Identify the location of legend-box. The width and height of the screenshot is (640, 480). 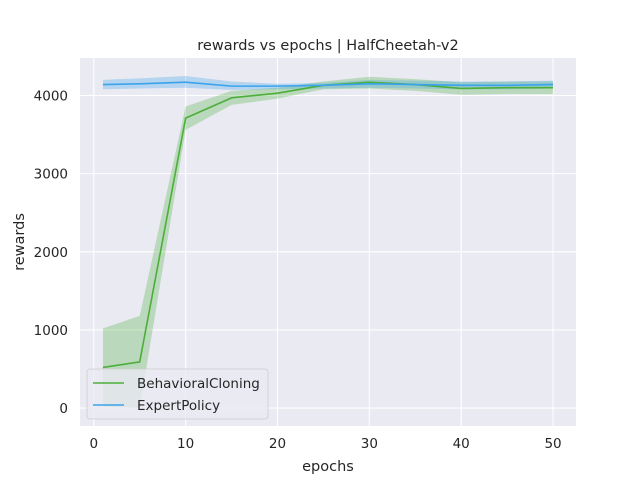
(177, 394).